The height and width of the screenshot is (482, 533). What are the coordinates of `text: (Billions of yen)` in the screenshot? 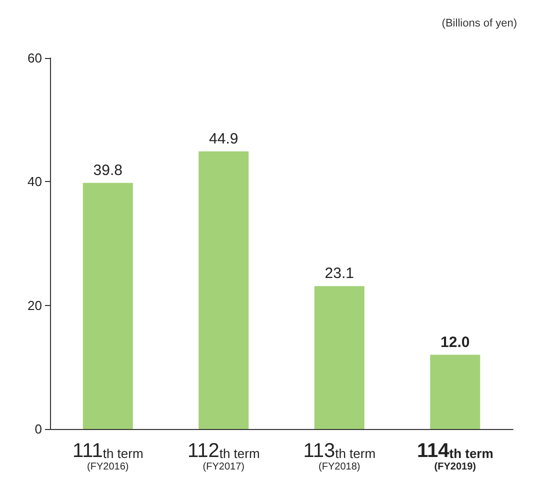 It's located at (480, 24).